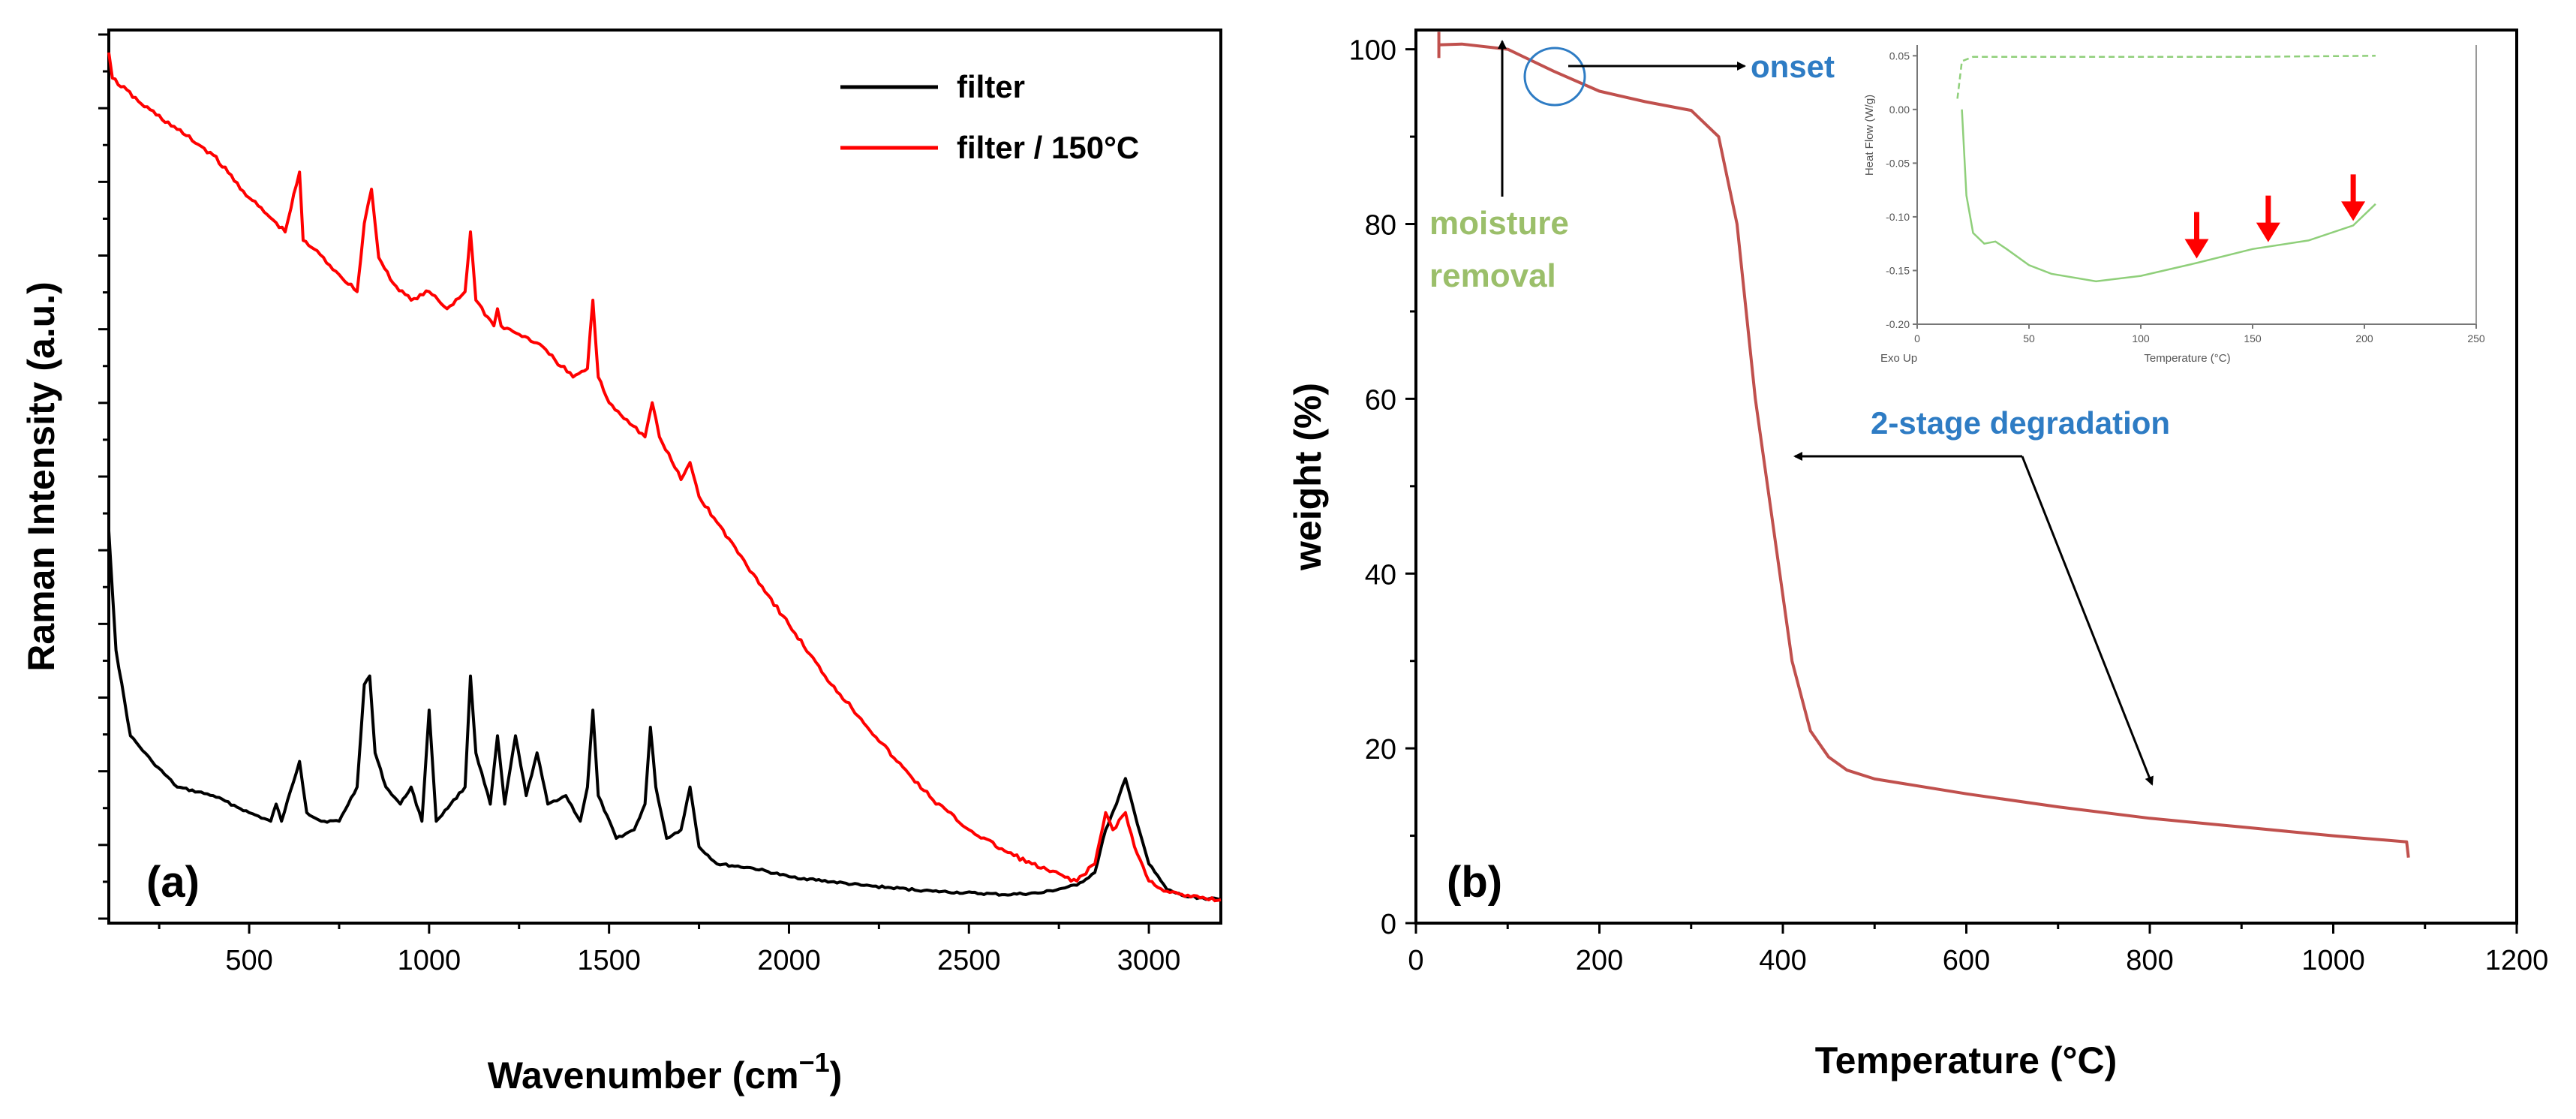 Image resolution: width=2576 pixels, height=1119 pixels. I want to click on panel-b-xtick-label: 1200, so click(2517, 960).